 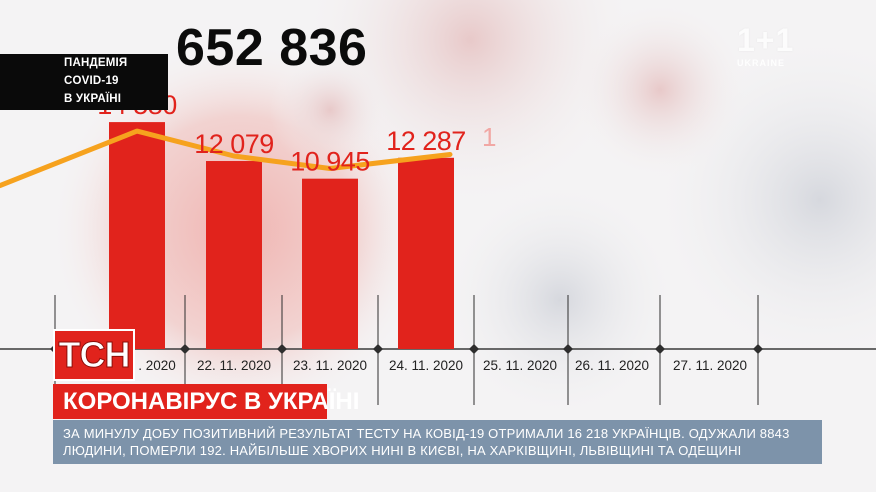 I want to click on x-tick-label-4: 24. 11. 2020, so click(x=426, y=365).